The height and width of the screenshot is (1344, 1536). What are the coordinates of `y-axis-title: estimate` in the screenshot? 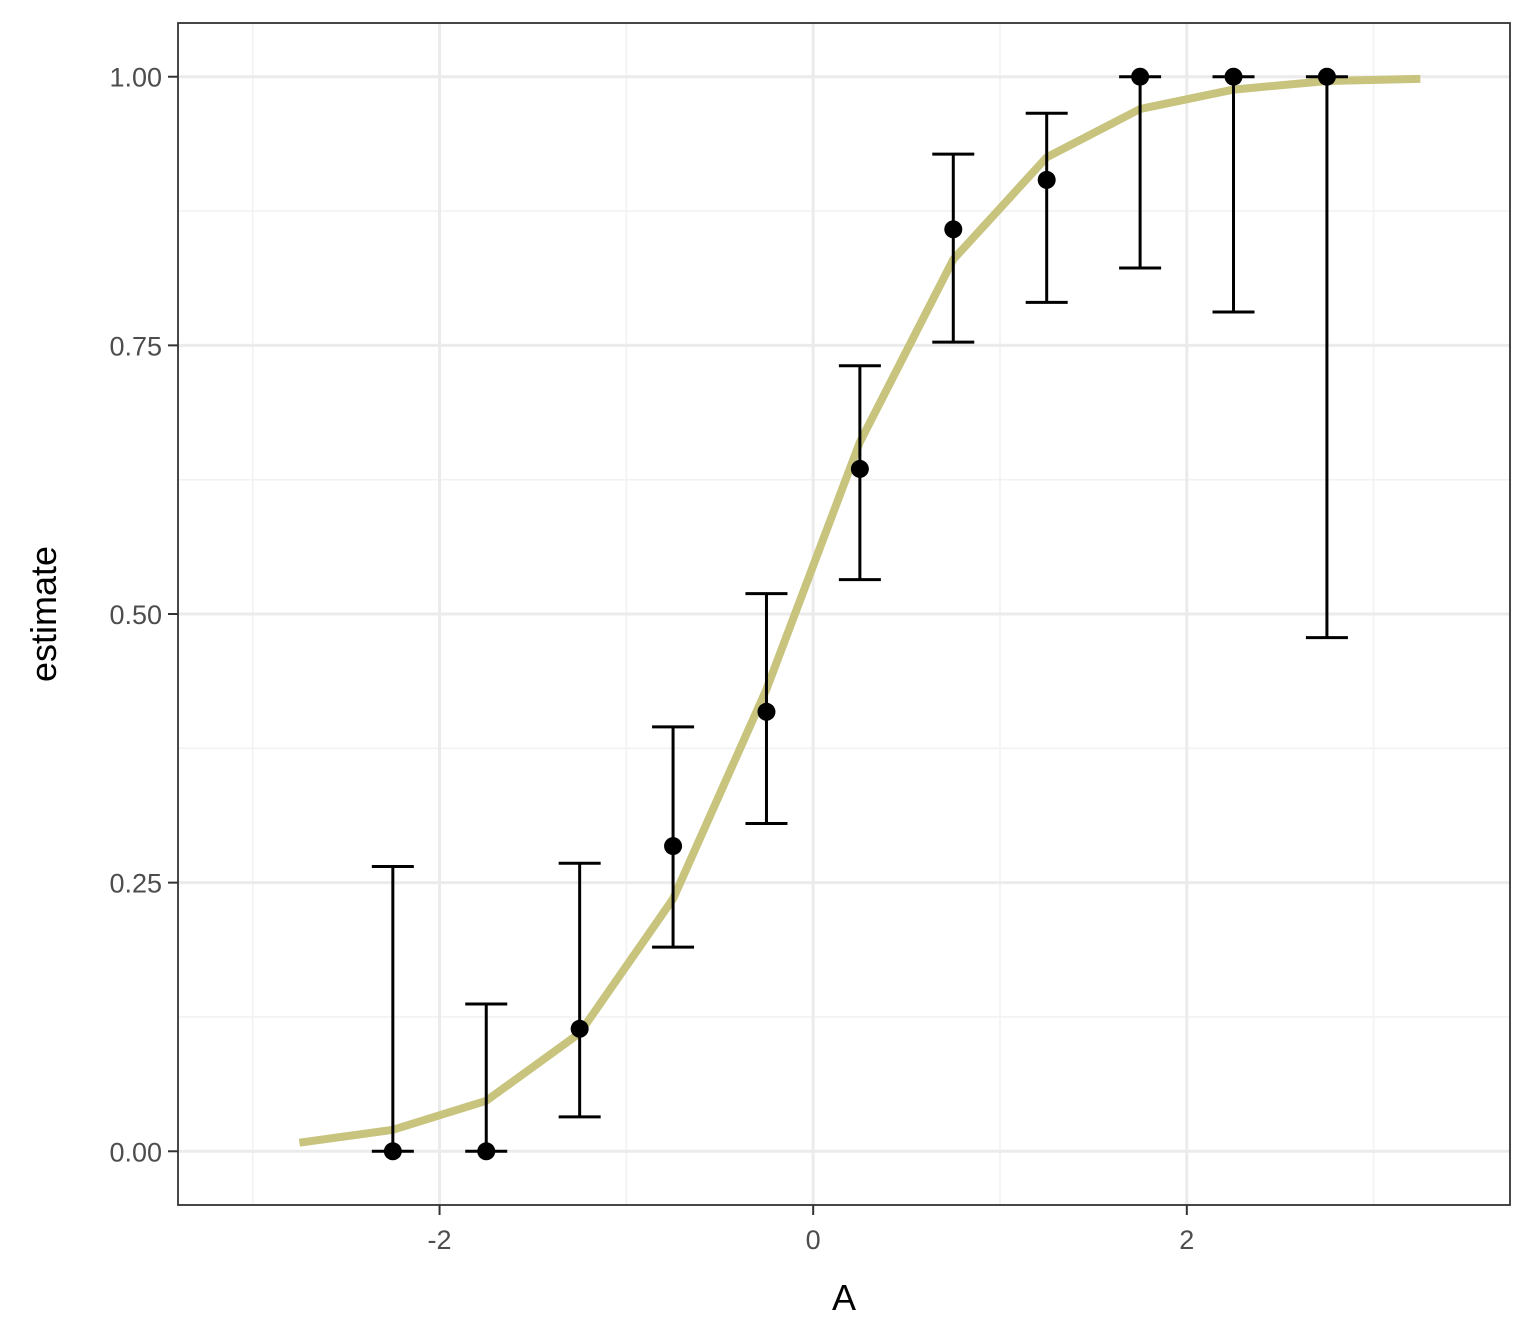 It's located at (43, 614).